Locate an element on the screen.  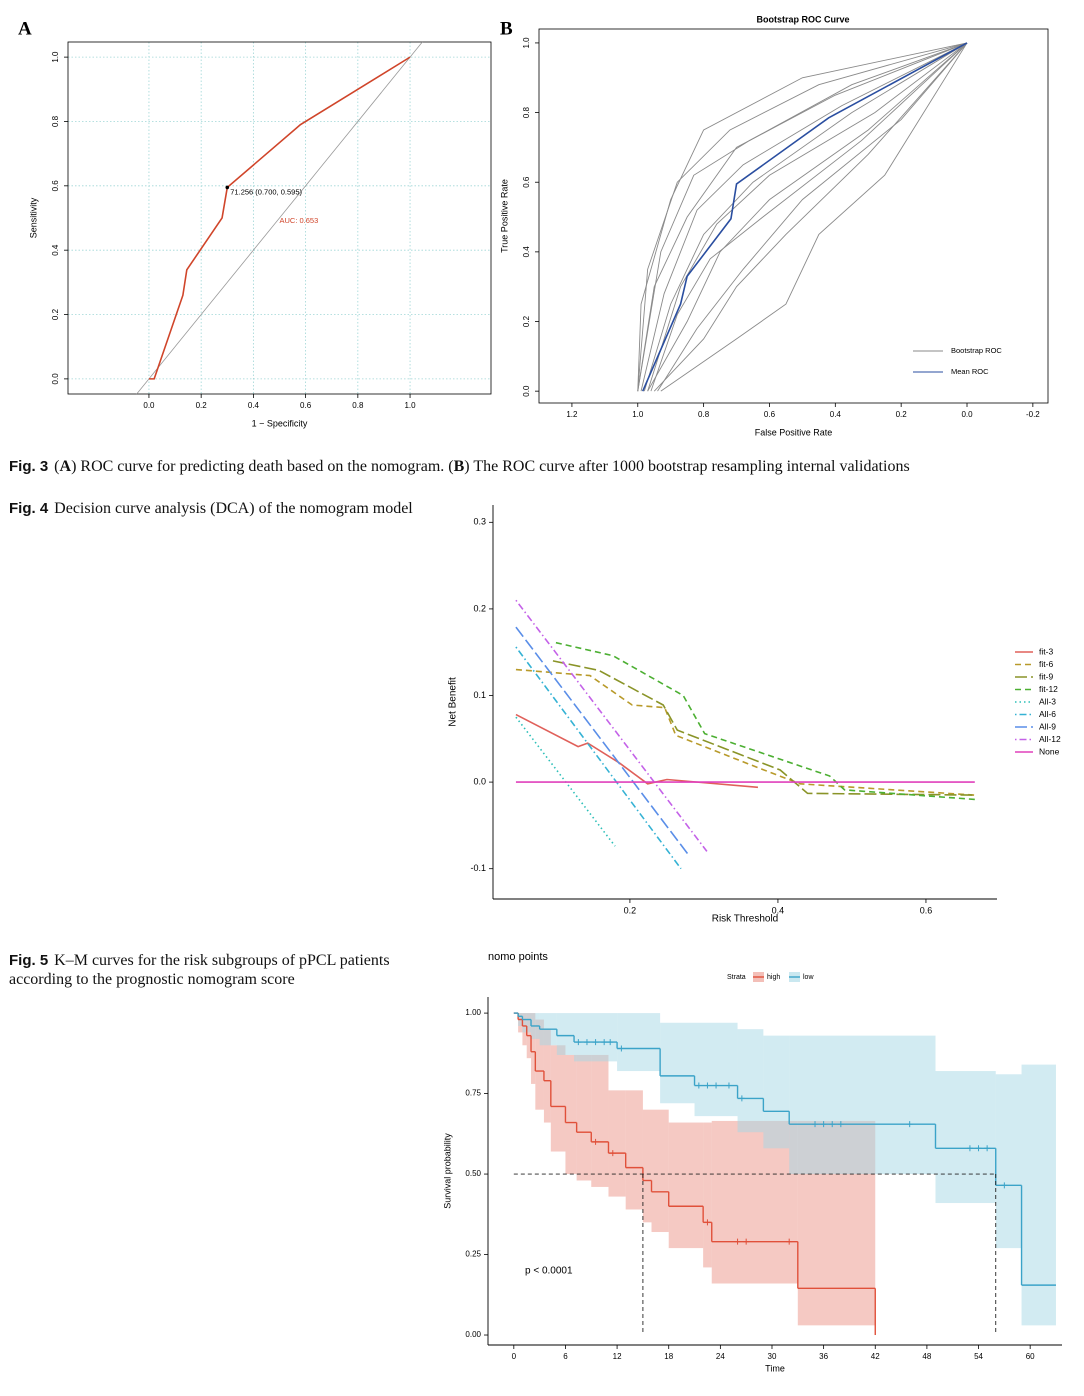
legend-label: low is located at coordinates (808, 977).